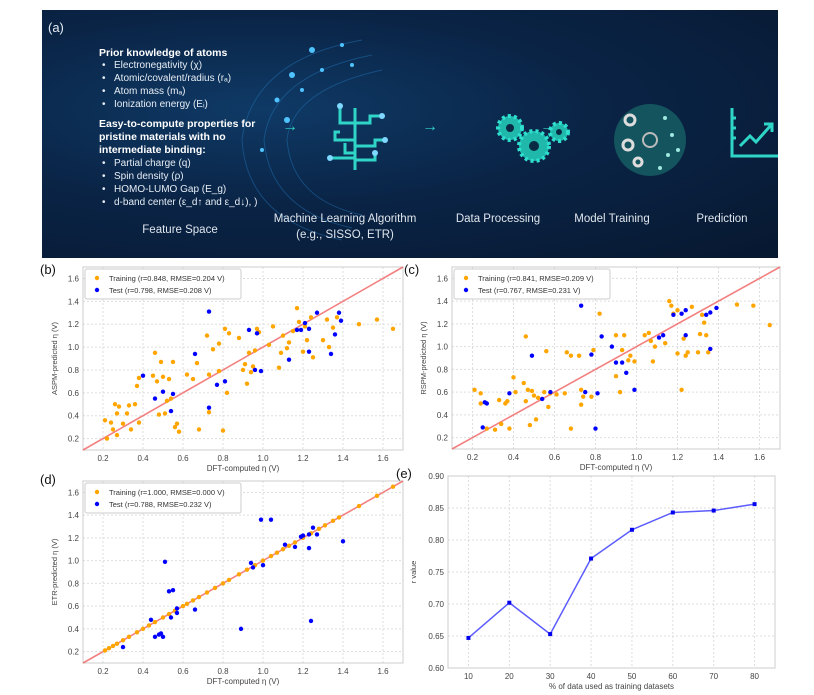 The width and height of the screenshot is (814, 695). Describe the element at coordinates (177, 124) in the screenshot. I see `easy-heading: Easy-to-compute properties for` at that location.